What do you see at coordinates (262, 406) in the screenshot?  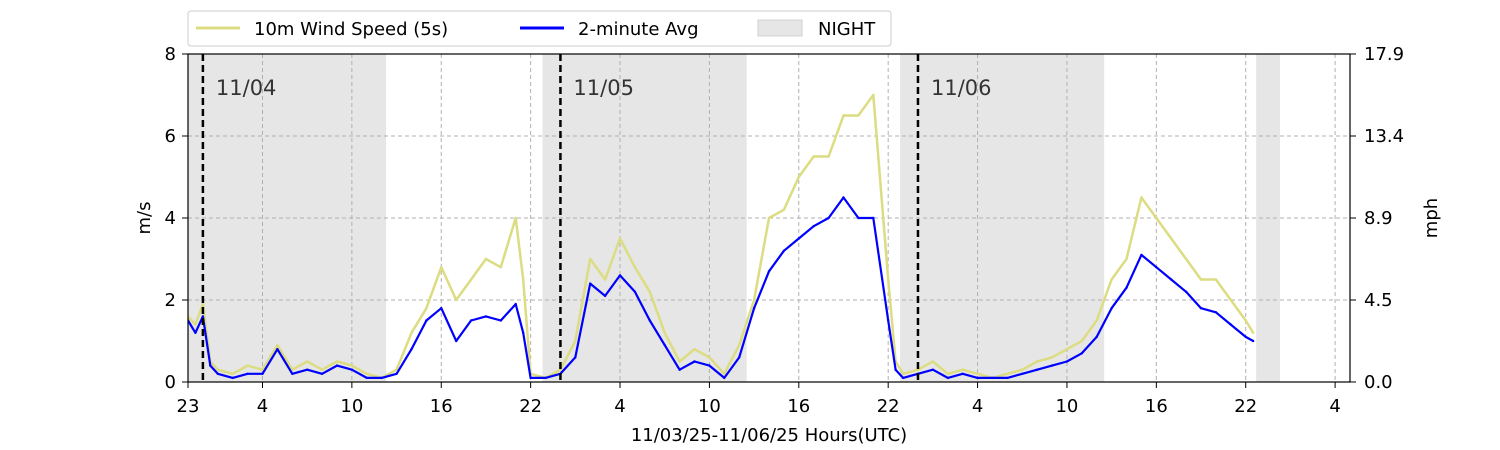 I see `x-tick-label: 4` at bounding box center [262, 406].